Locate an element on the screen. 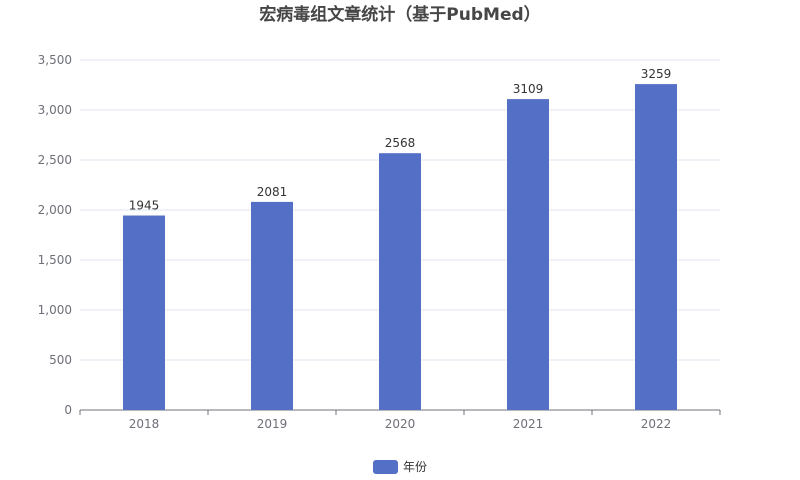 The height and width of the screenshot is (480, 800). x-tick-label: 2022 is located at coordinates (656, 424).